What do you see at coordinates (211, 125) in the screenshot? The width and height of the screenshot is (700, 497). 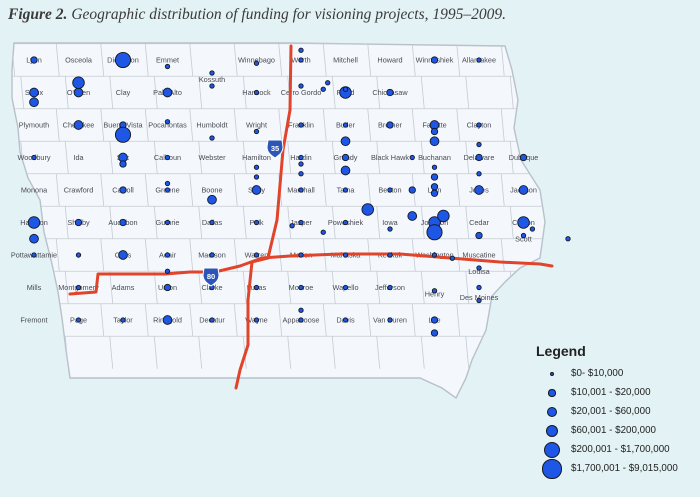 I see `county-label: Humboldt` at bounding box center [211, 125].